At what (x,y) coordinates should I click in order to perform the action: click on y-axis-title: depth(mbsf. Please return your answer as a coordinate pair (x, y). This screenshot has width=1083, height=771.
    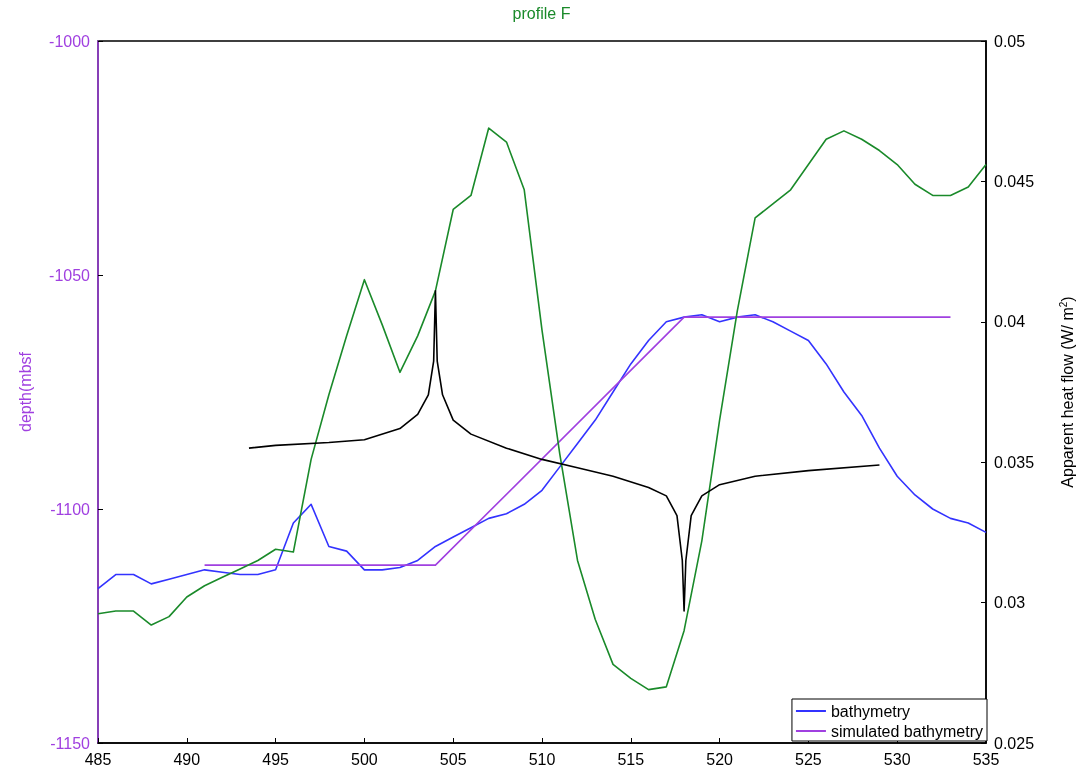
    Looking at the image, I should click on (25, 392).